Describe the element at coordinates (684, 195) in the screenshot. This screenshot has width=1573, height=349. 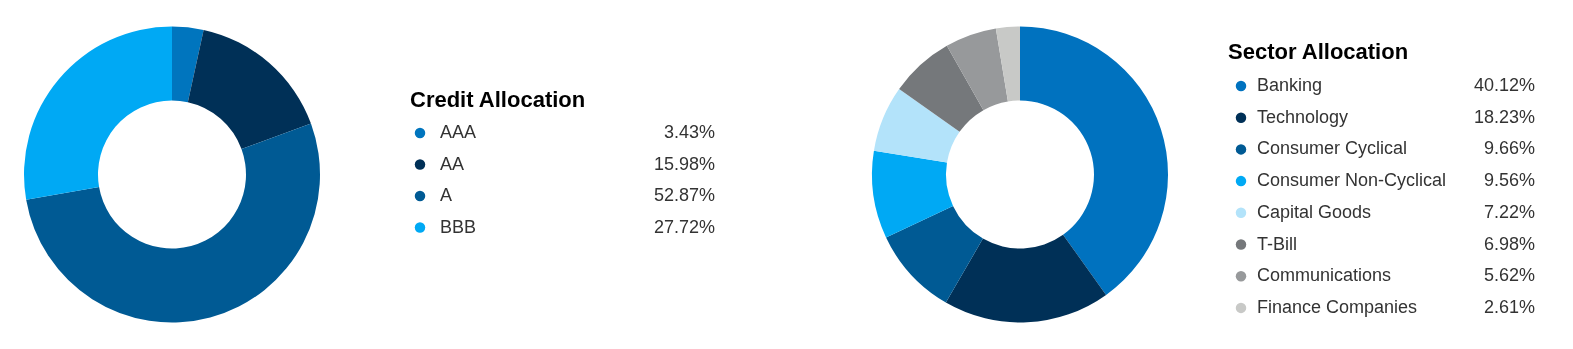
I see `data-label: 52.87%` at that location.